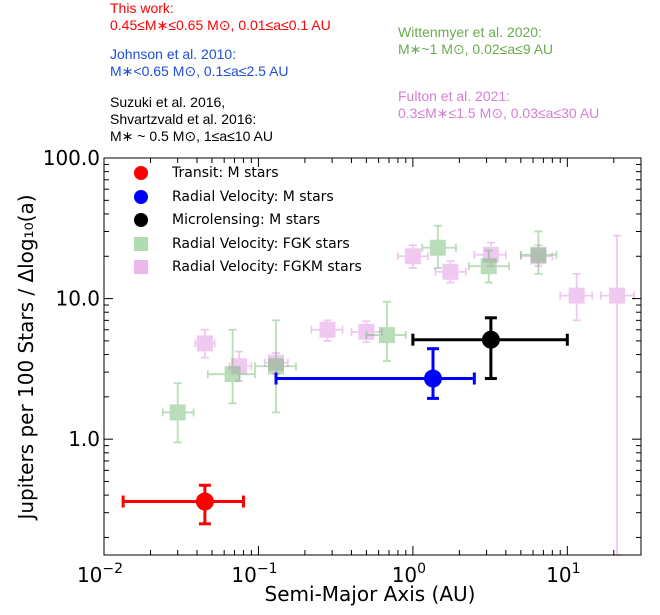  What do you see at coordinates (173, 54) in the screenshot?
I see `annotation-johnson-line-1: Johnson et al. 2010:` at bounding box center [173, 54].